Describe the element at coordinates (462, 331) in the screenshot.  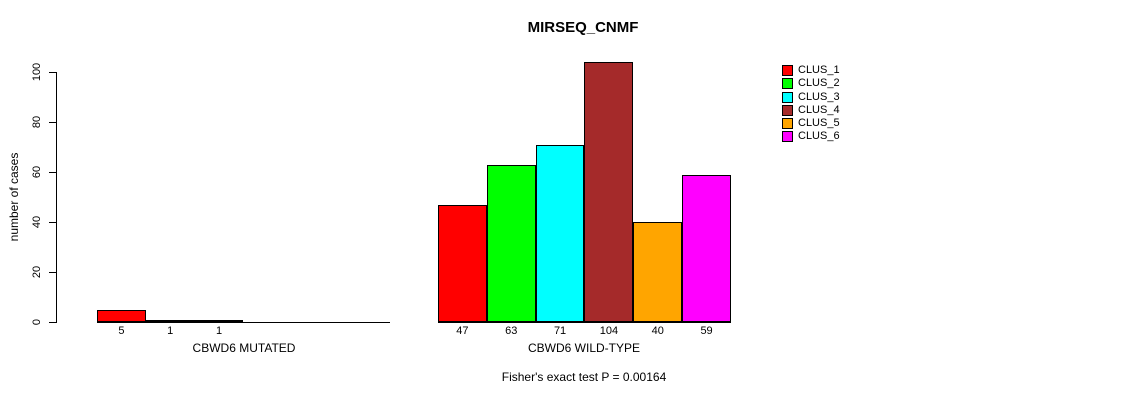
I see `bar-value-label: 47` at that location.